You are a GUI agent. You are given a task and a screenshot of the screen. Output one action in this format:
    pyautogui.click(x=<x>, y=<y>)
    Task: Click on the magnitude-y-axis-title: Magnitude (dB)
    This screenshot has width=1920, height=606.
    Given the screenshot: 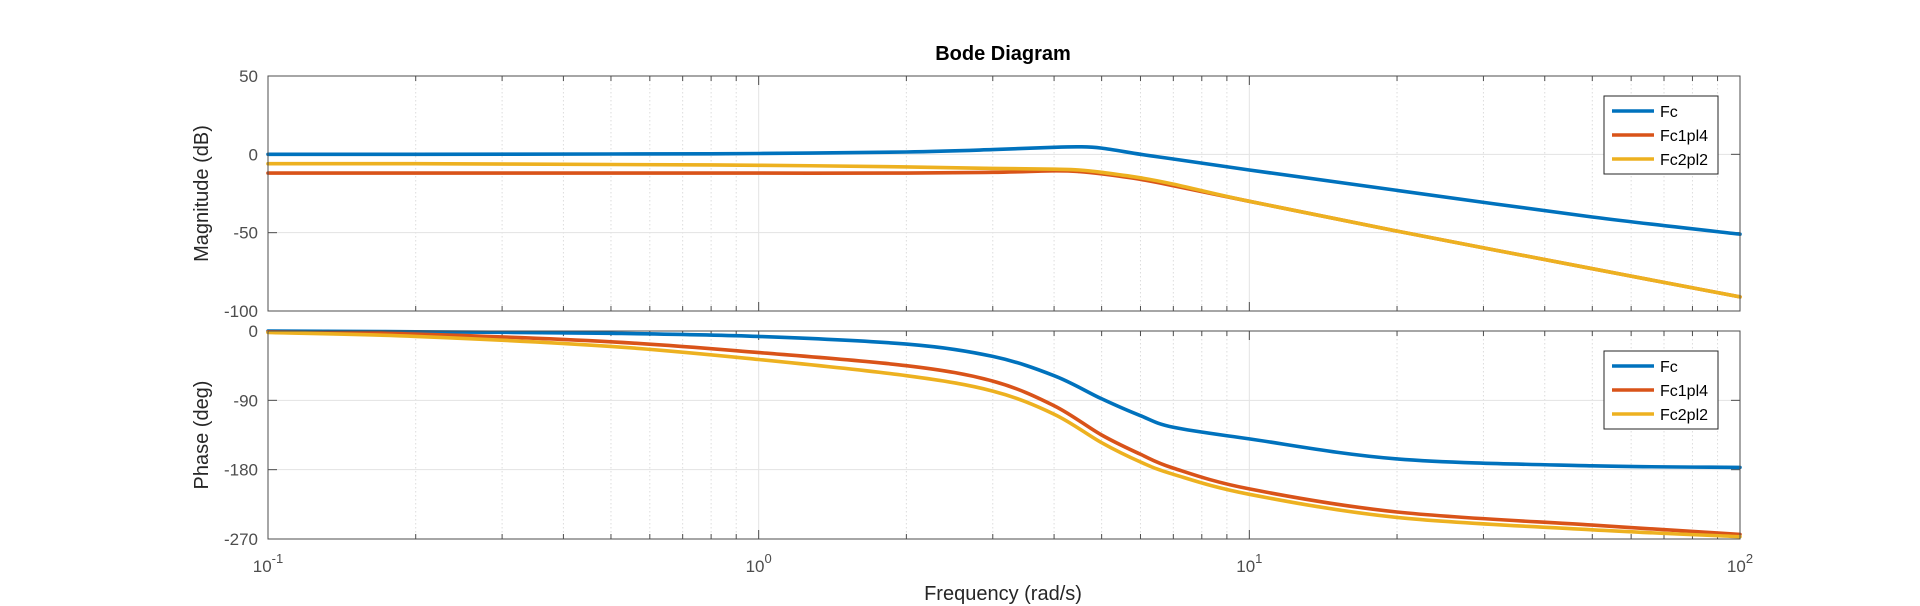 What is the action you would take?
    pyautogui.click(x=202, y=193)
    